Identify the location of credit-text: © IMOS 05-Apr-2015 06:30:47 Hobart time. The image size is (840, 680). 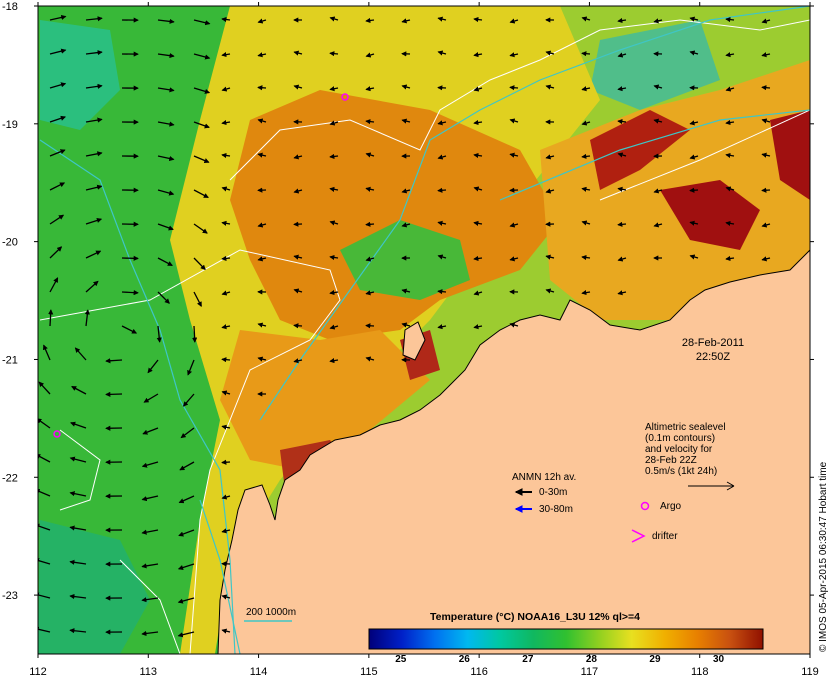
(823, 556).